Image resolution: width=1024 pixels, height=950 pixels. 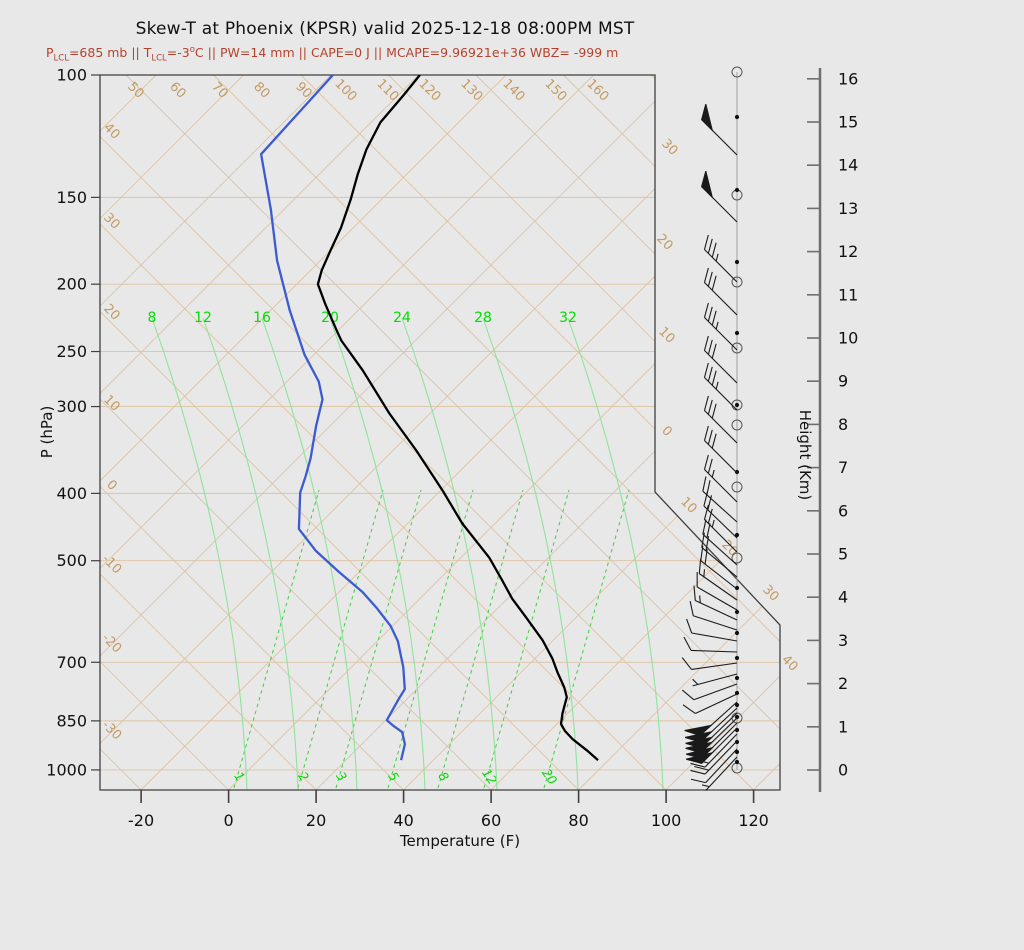 What do you see at coordinates (71, 493) in the screenshot?
I see `pressure-tick-label: 400` at bounding box center [71, 493].